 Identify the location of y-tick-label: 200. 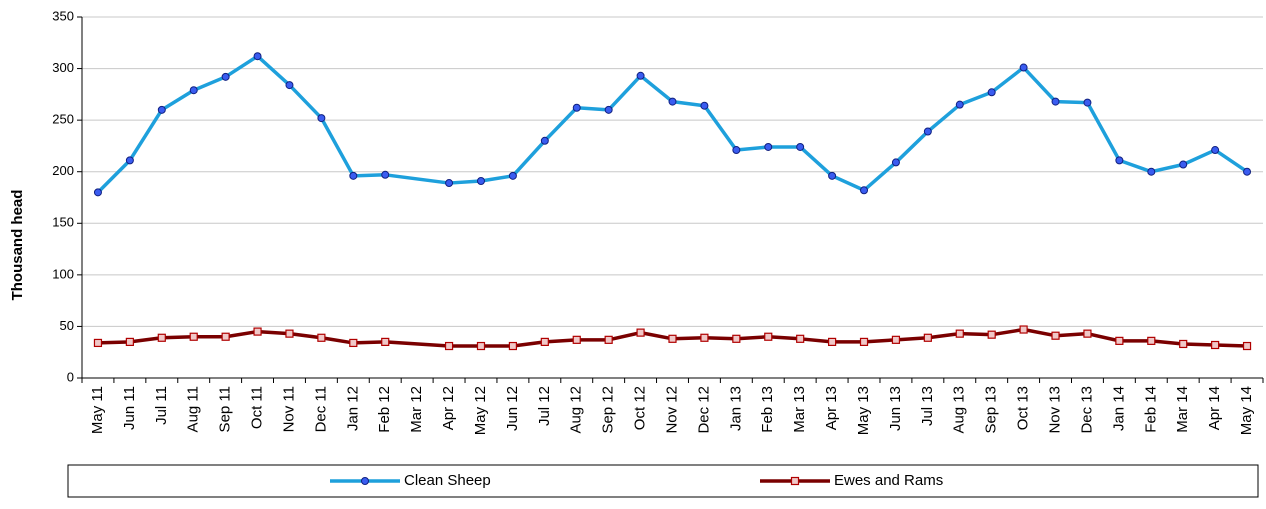
(63, 170).